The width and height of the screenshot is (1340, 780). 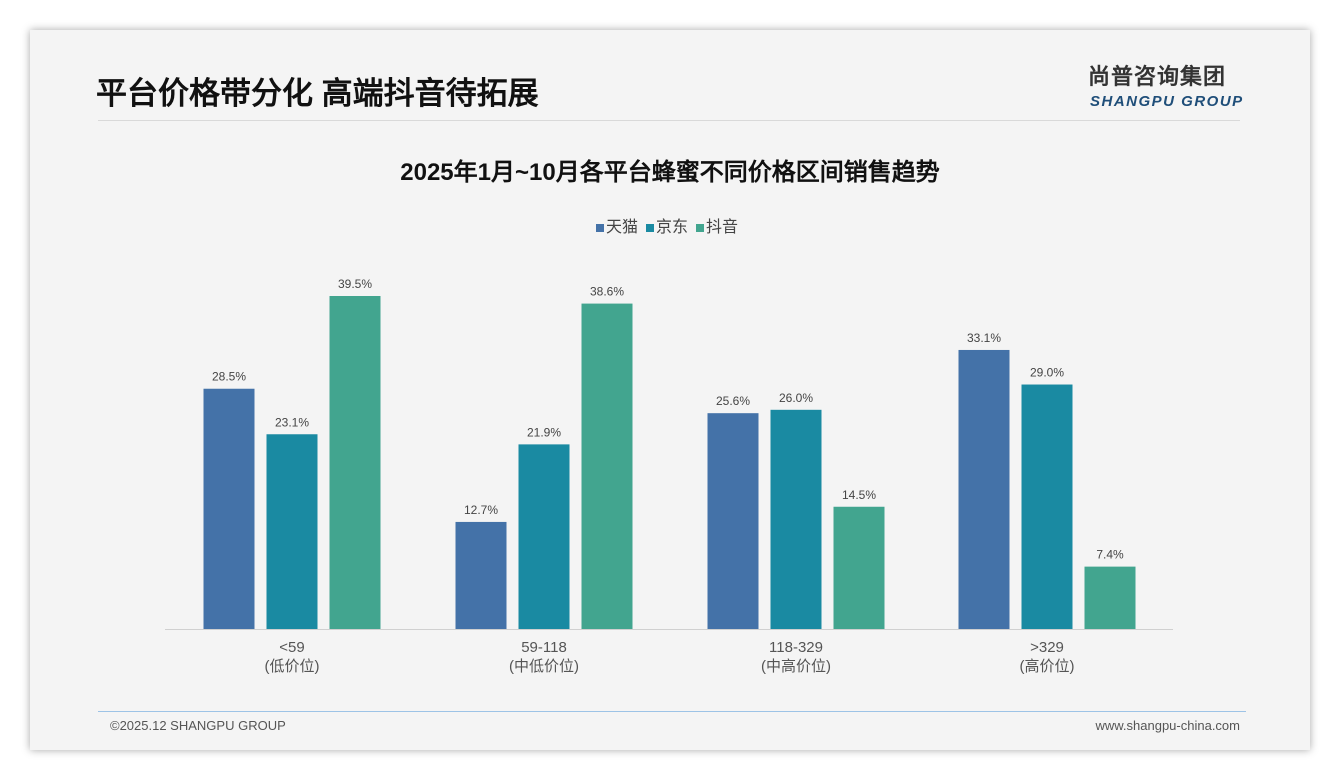 I want to click on data-label: 33.1%, so click(x=984, y=338).